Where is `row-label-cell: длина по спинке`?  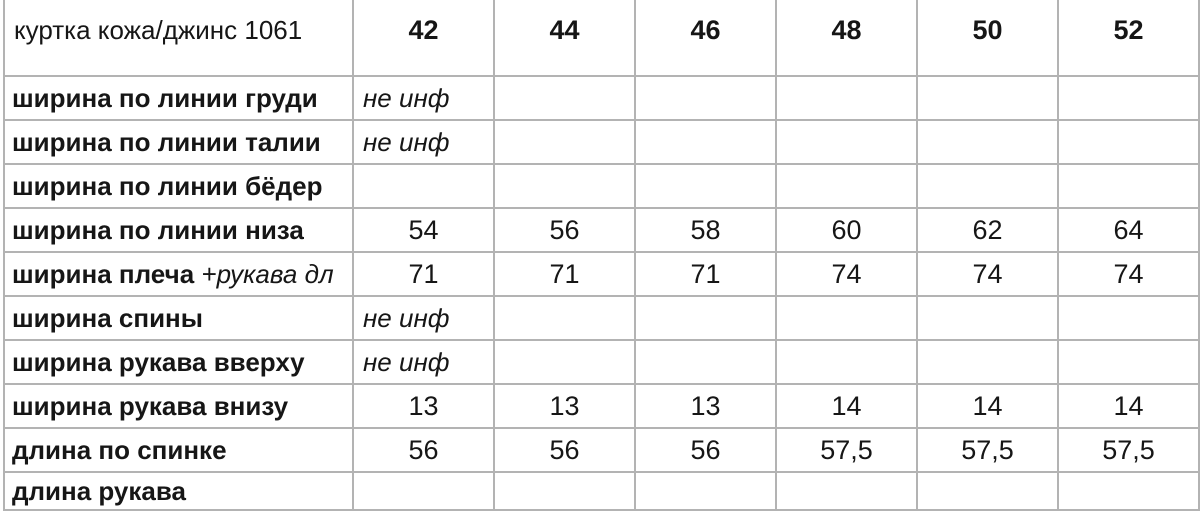 row-label-cell: длина по спинке is located at coordinates (178, 450).